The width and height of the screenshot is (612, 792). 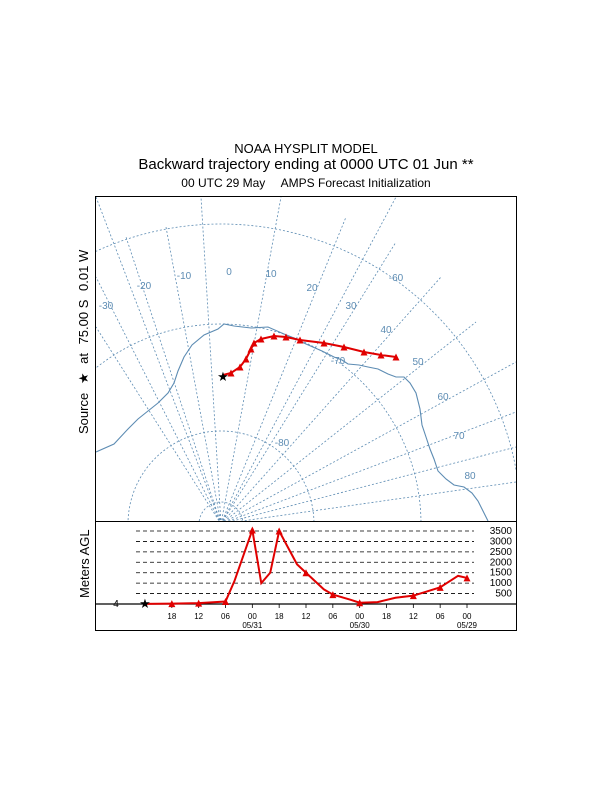 What do you see at coordinates (271, 274) in the screenshot?
I see `meridian-label: 10` at bounding box center [271, 274].